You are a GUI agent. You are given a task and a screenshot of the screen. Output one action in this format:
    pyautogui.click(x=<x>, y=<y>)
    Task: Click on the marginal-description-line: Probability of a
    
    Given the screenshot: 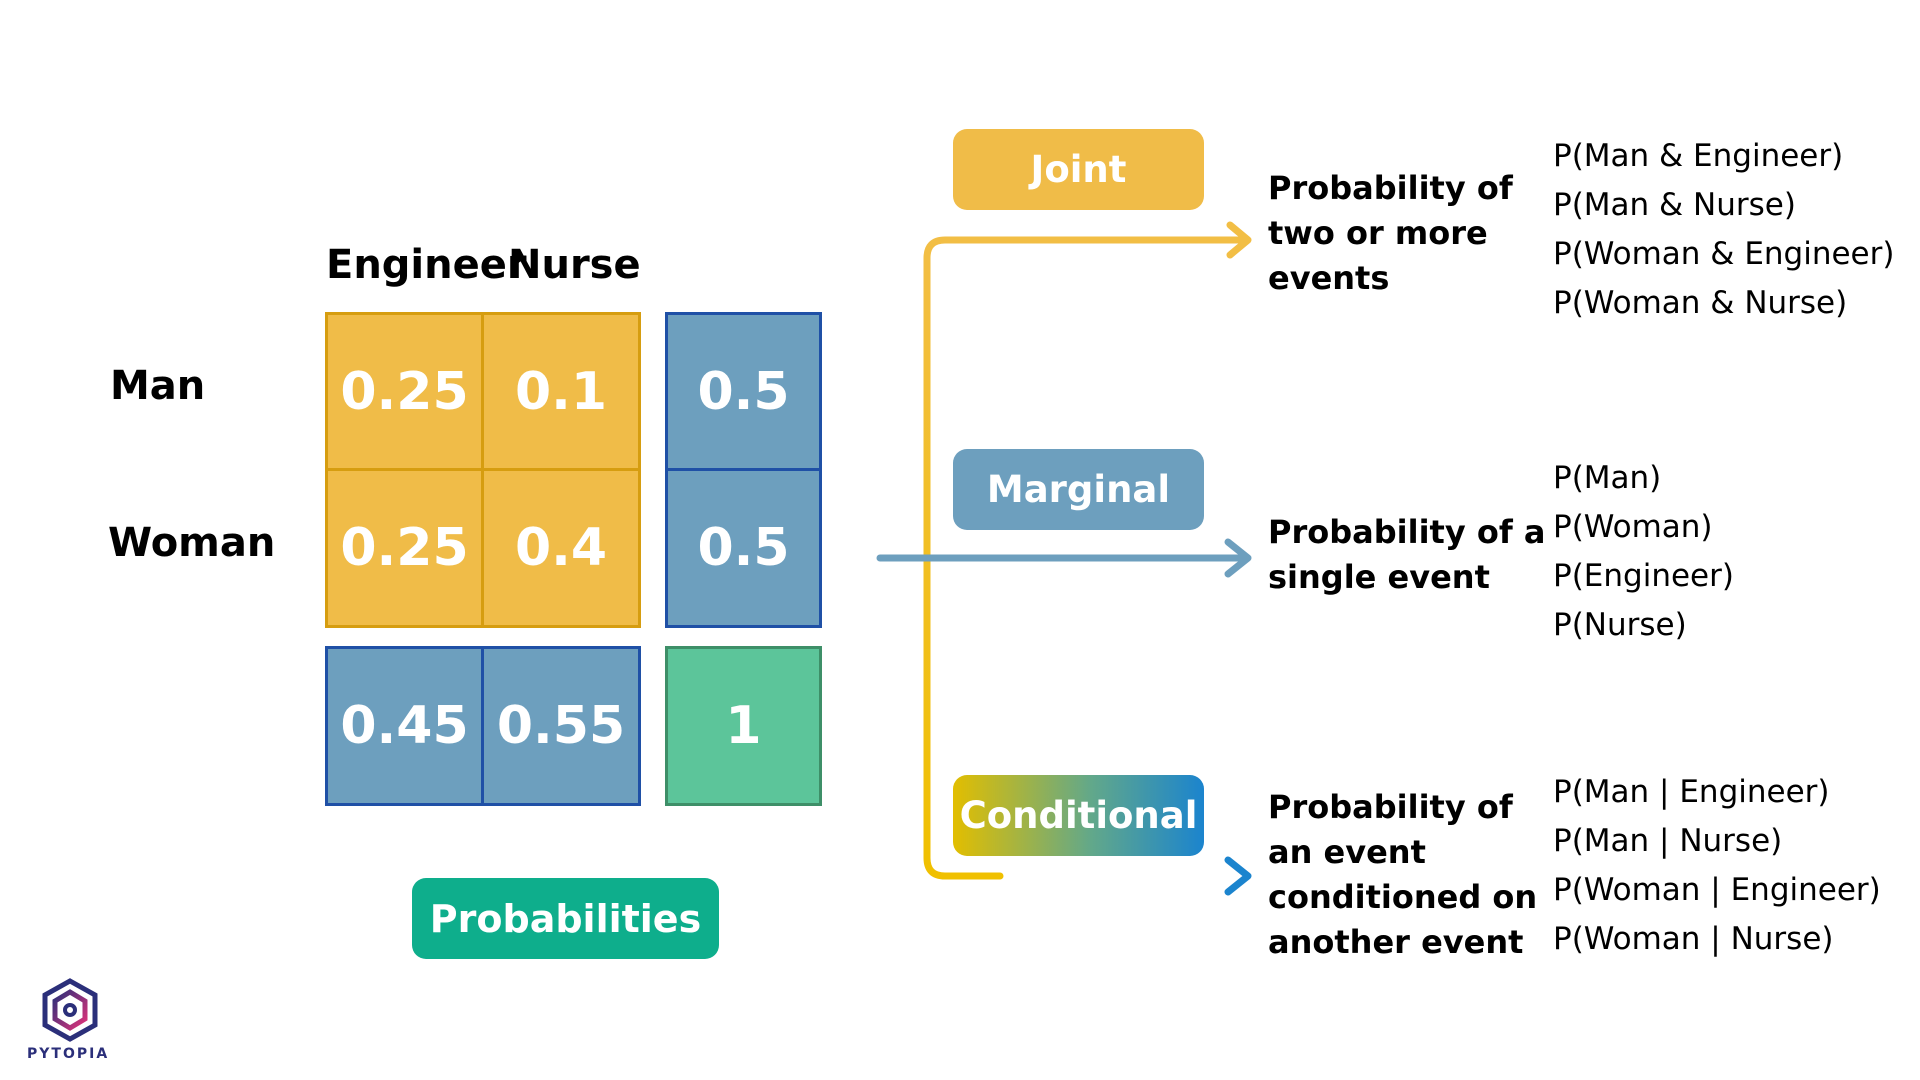 What is the action you would take?
    pyautogui.click(x=1407, y=532)
    